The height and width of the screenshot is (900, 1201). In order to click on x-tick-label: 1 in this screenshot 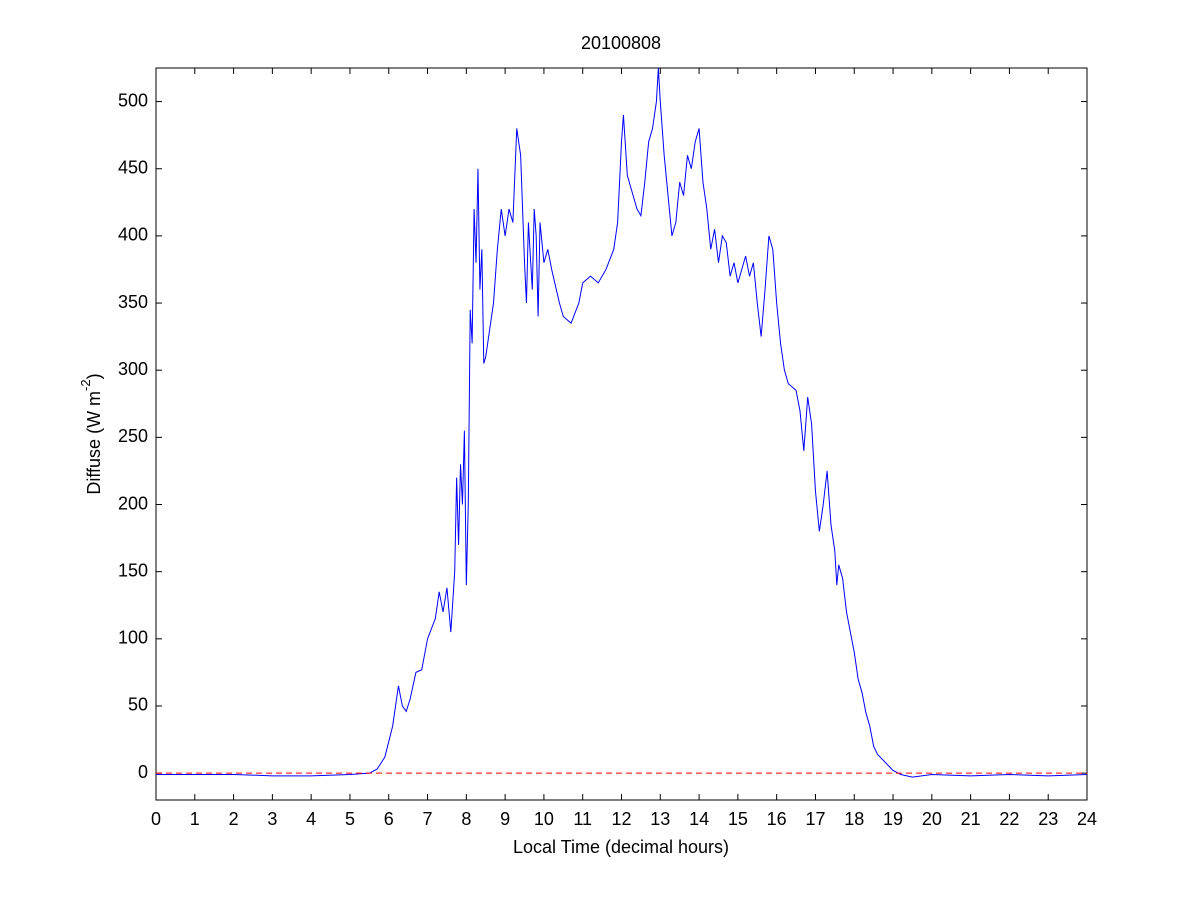, I will do `click(195, 819)`.